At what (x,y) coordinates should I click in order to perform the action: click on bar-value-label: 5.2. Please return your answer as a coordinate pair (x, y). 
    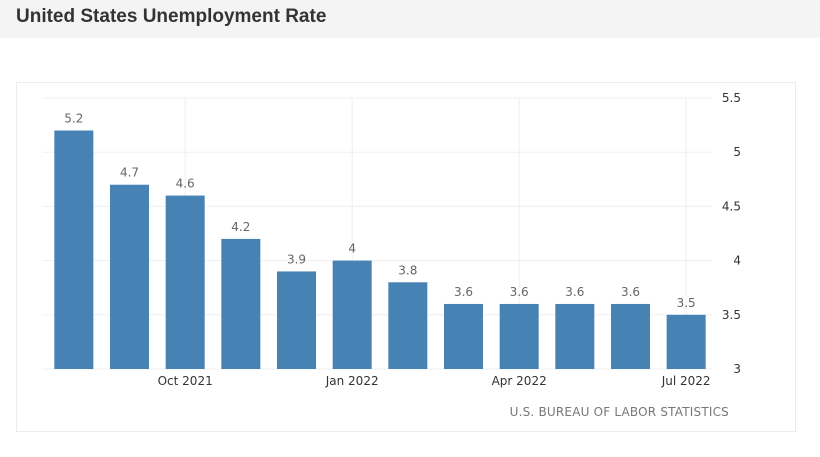
    Looking at the image, I should click on (73, 119).